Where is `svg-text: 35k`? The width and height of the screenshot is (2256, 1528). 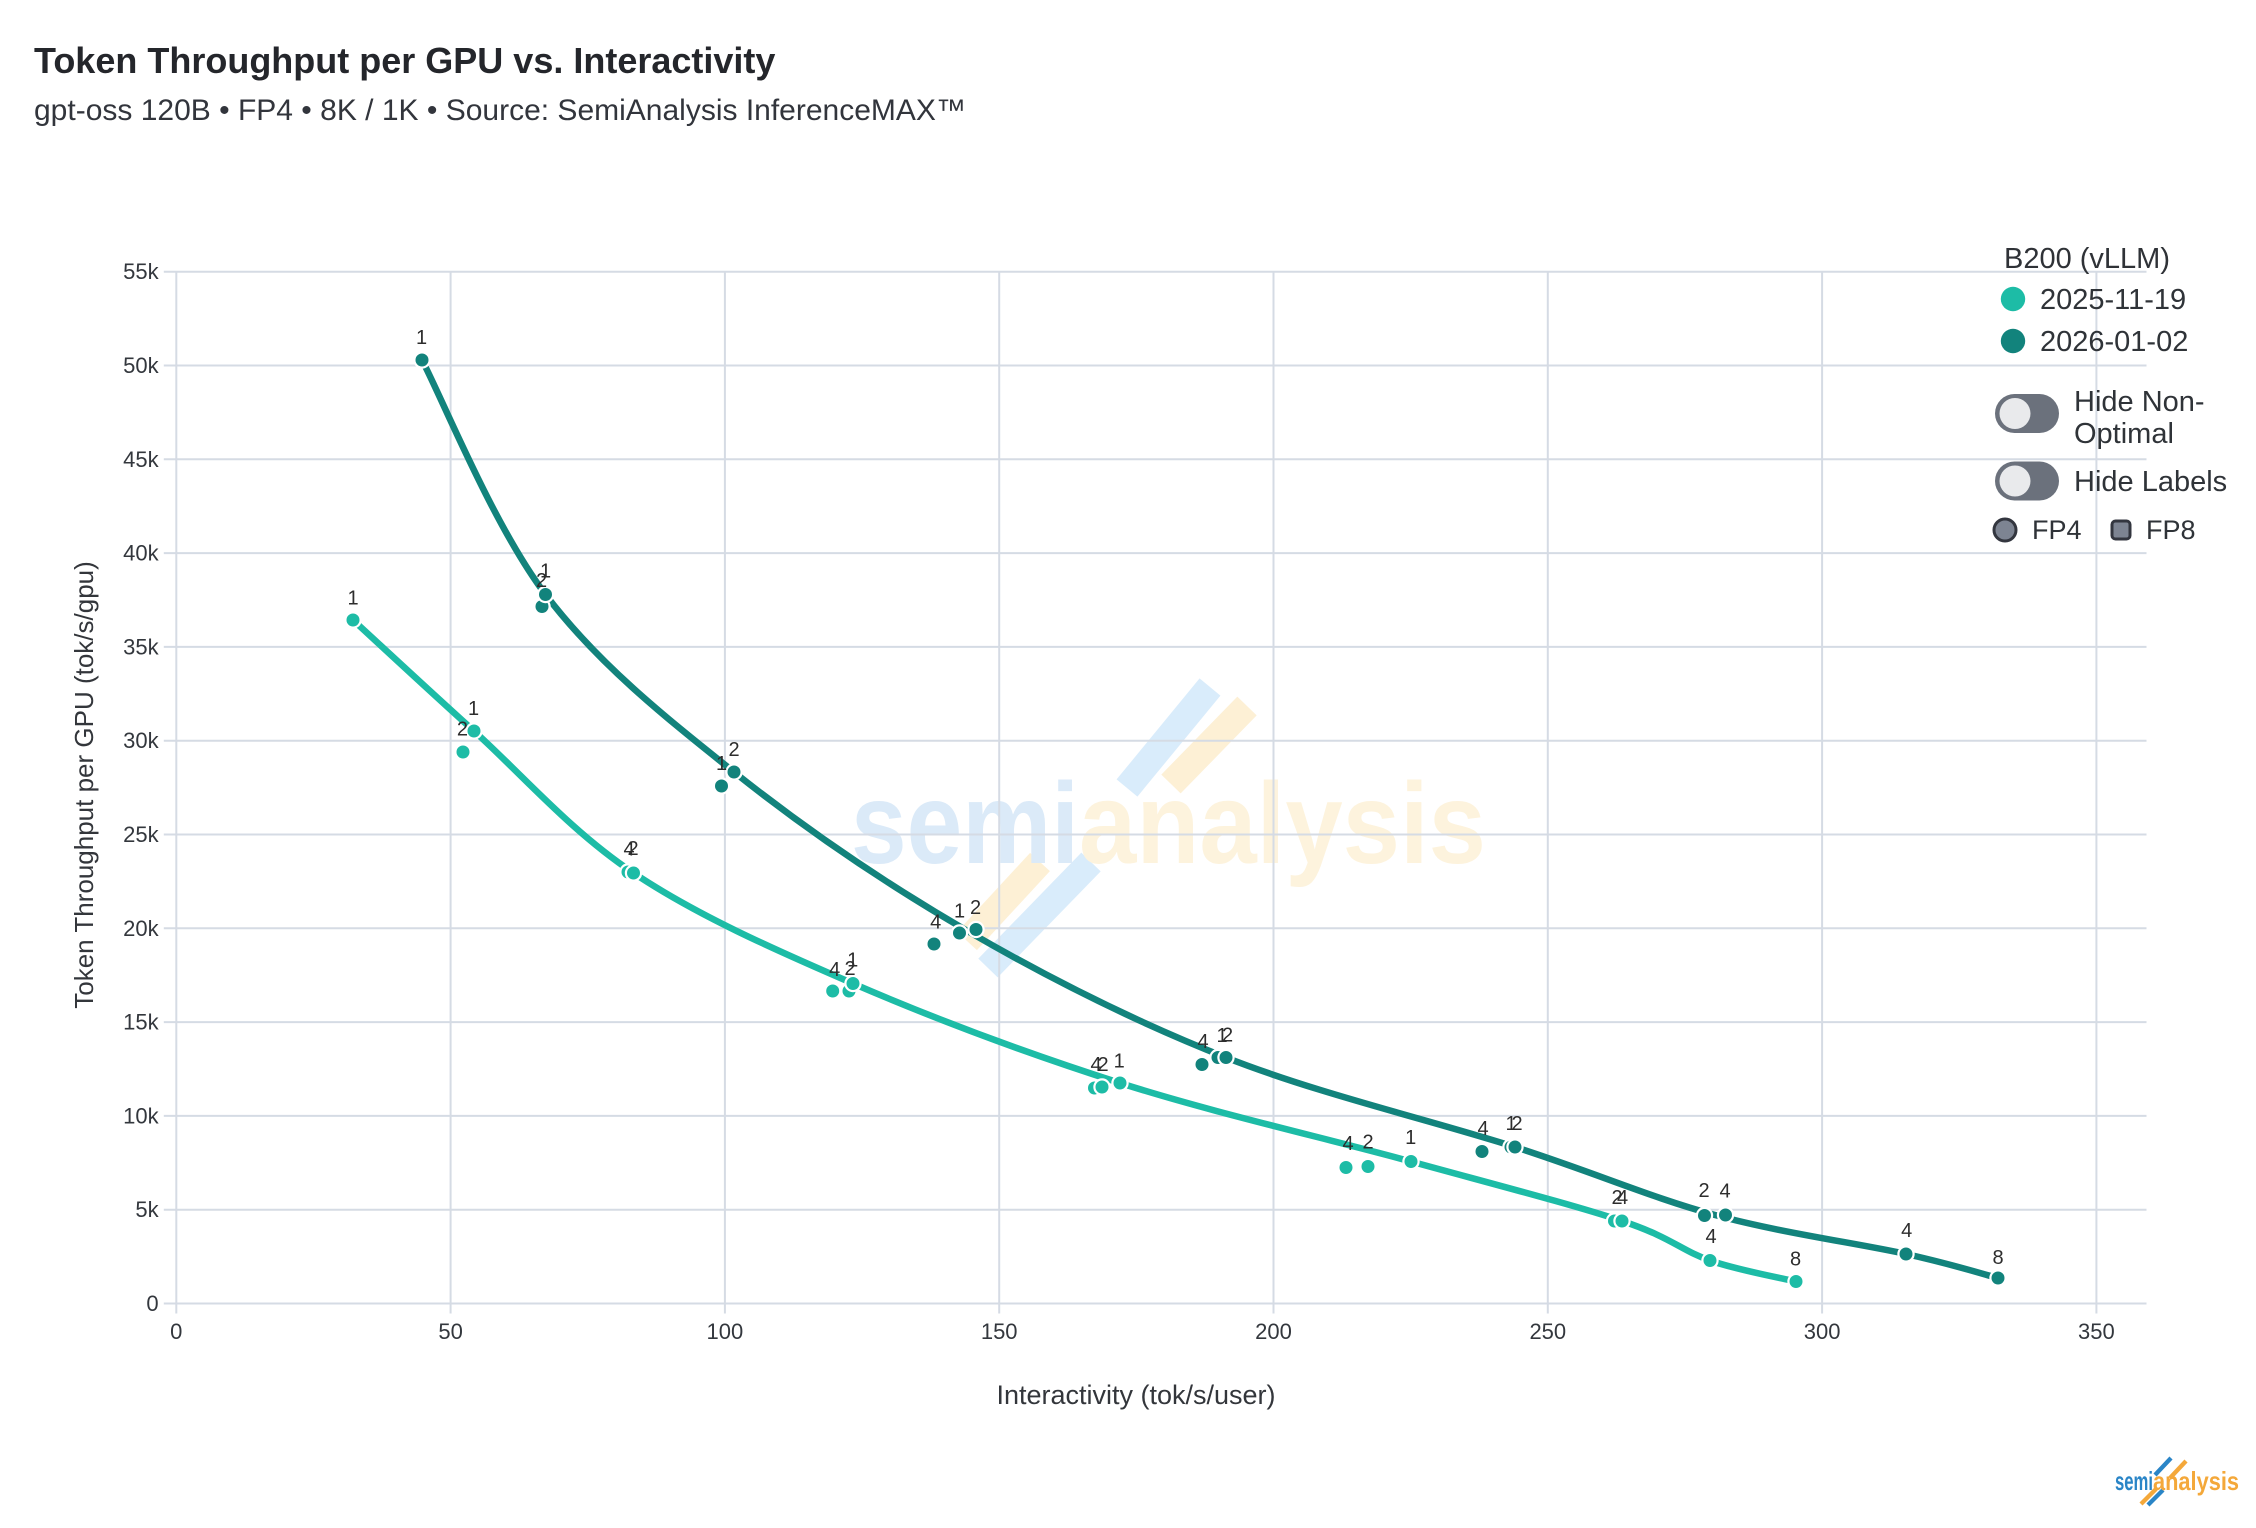 svg-text: 35k is located at coordinates (141, 646).